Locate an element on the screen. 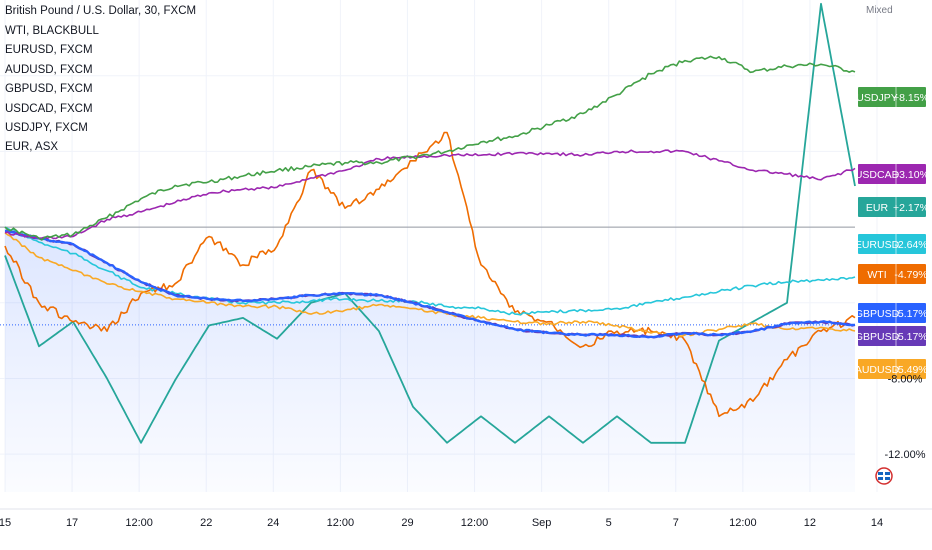 The height and width of the screenshot is (550, 932). price-label-symbol: WTI is located at coordinates (876, 275).